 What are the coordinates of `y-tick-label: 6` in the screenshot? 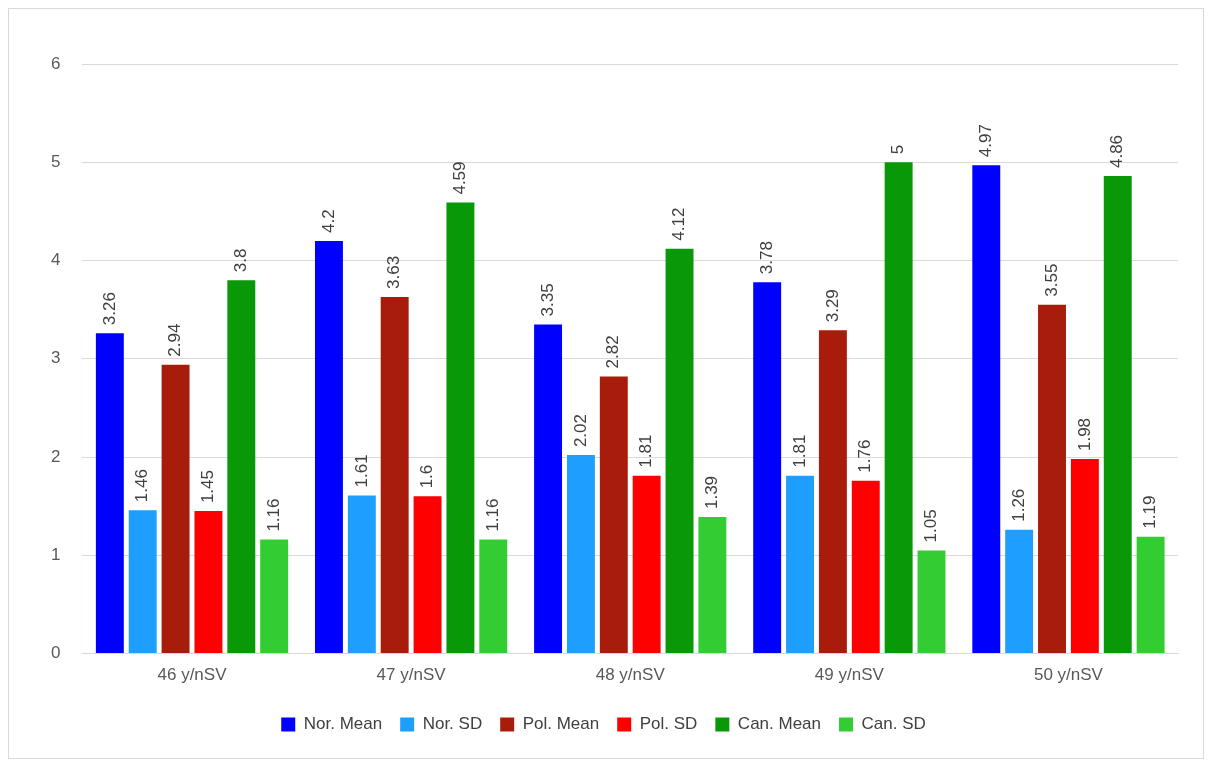 It's located at (55, 63).